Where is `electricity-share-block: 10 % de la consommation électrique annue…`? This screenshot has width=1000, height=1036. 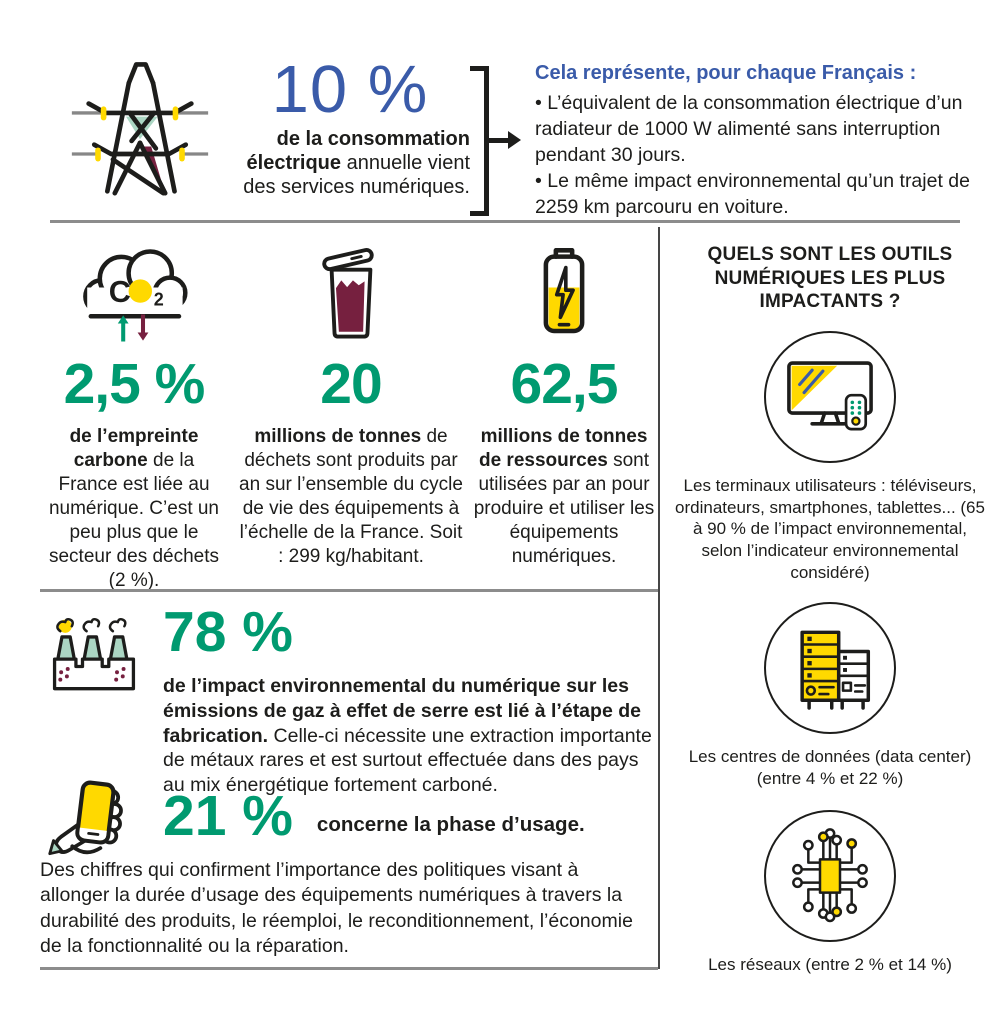 electricity-share-block: 10 % de la consommation électrique annue… is located at coordinates (350, 127).